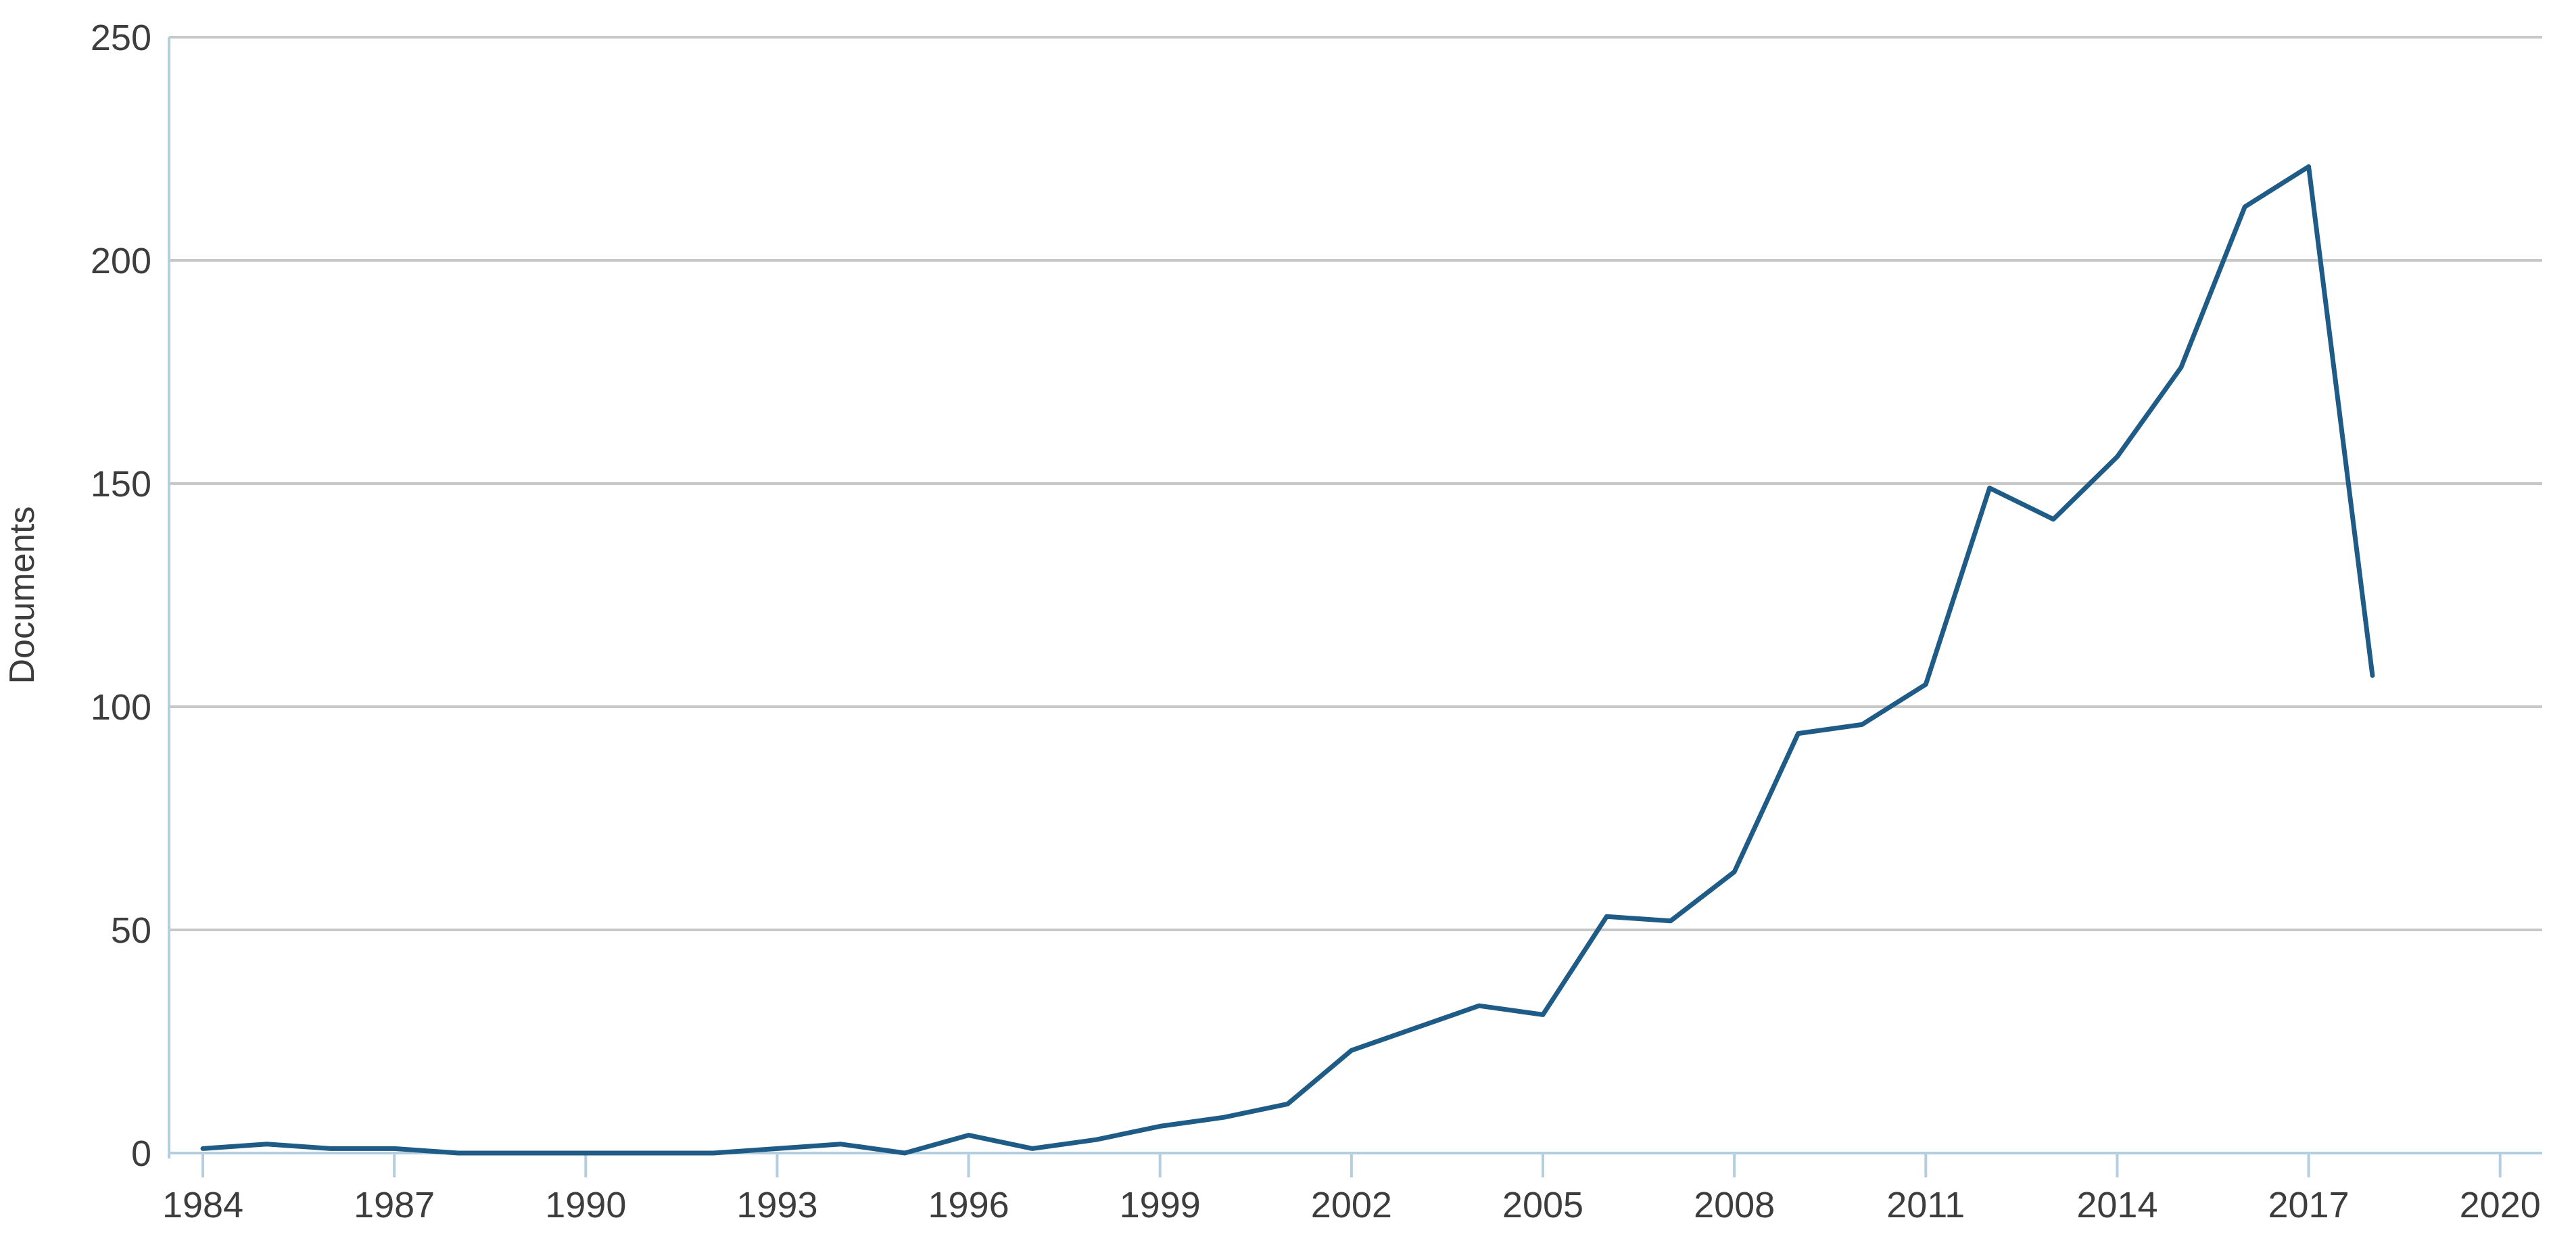 Image resolution: width=2576 pixels, height=1243 pixels. Describe the element at coordinates (2500, 1205) in the screenshot. I see `x-tick-label: 2020` at that location.